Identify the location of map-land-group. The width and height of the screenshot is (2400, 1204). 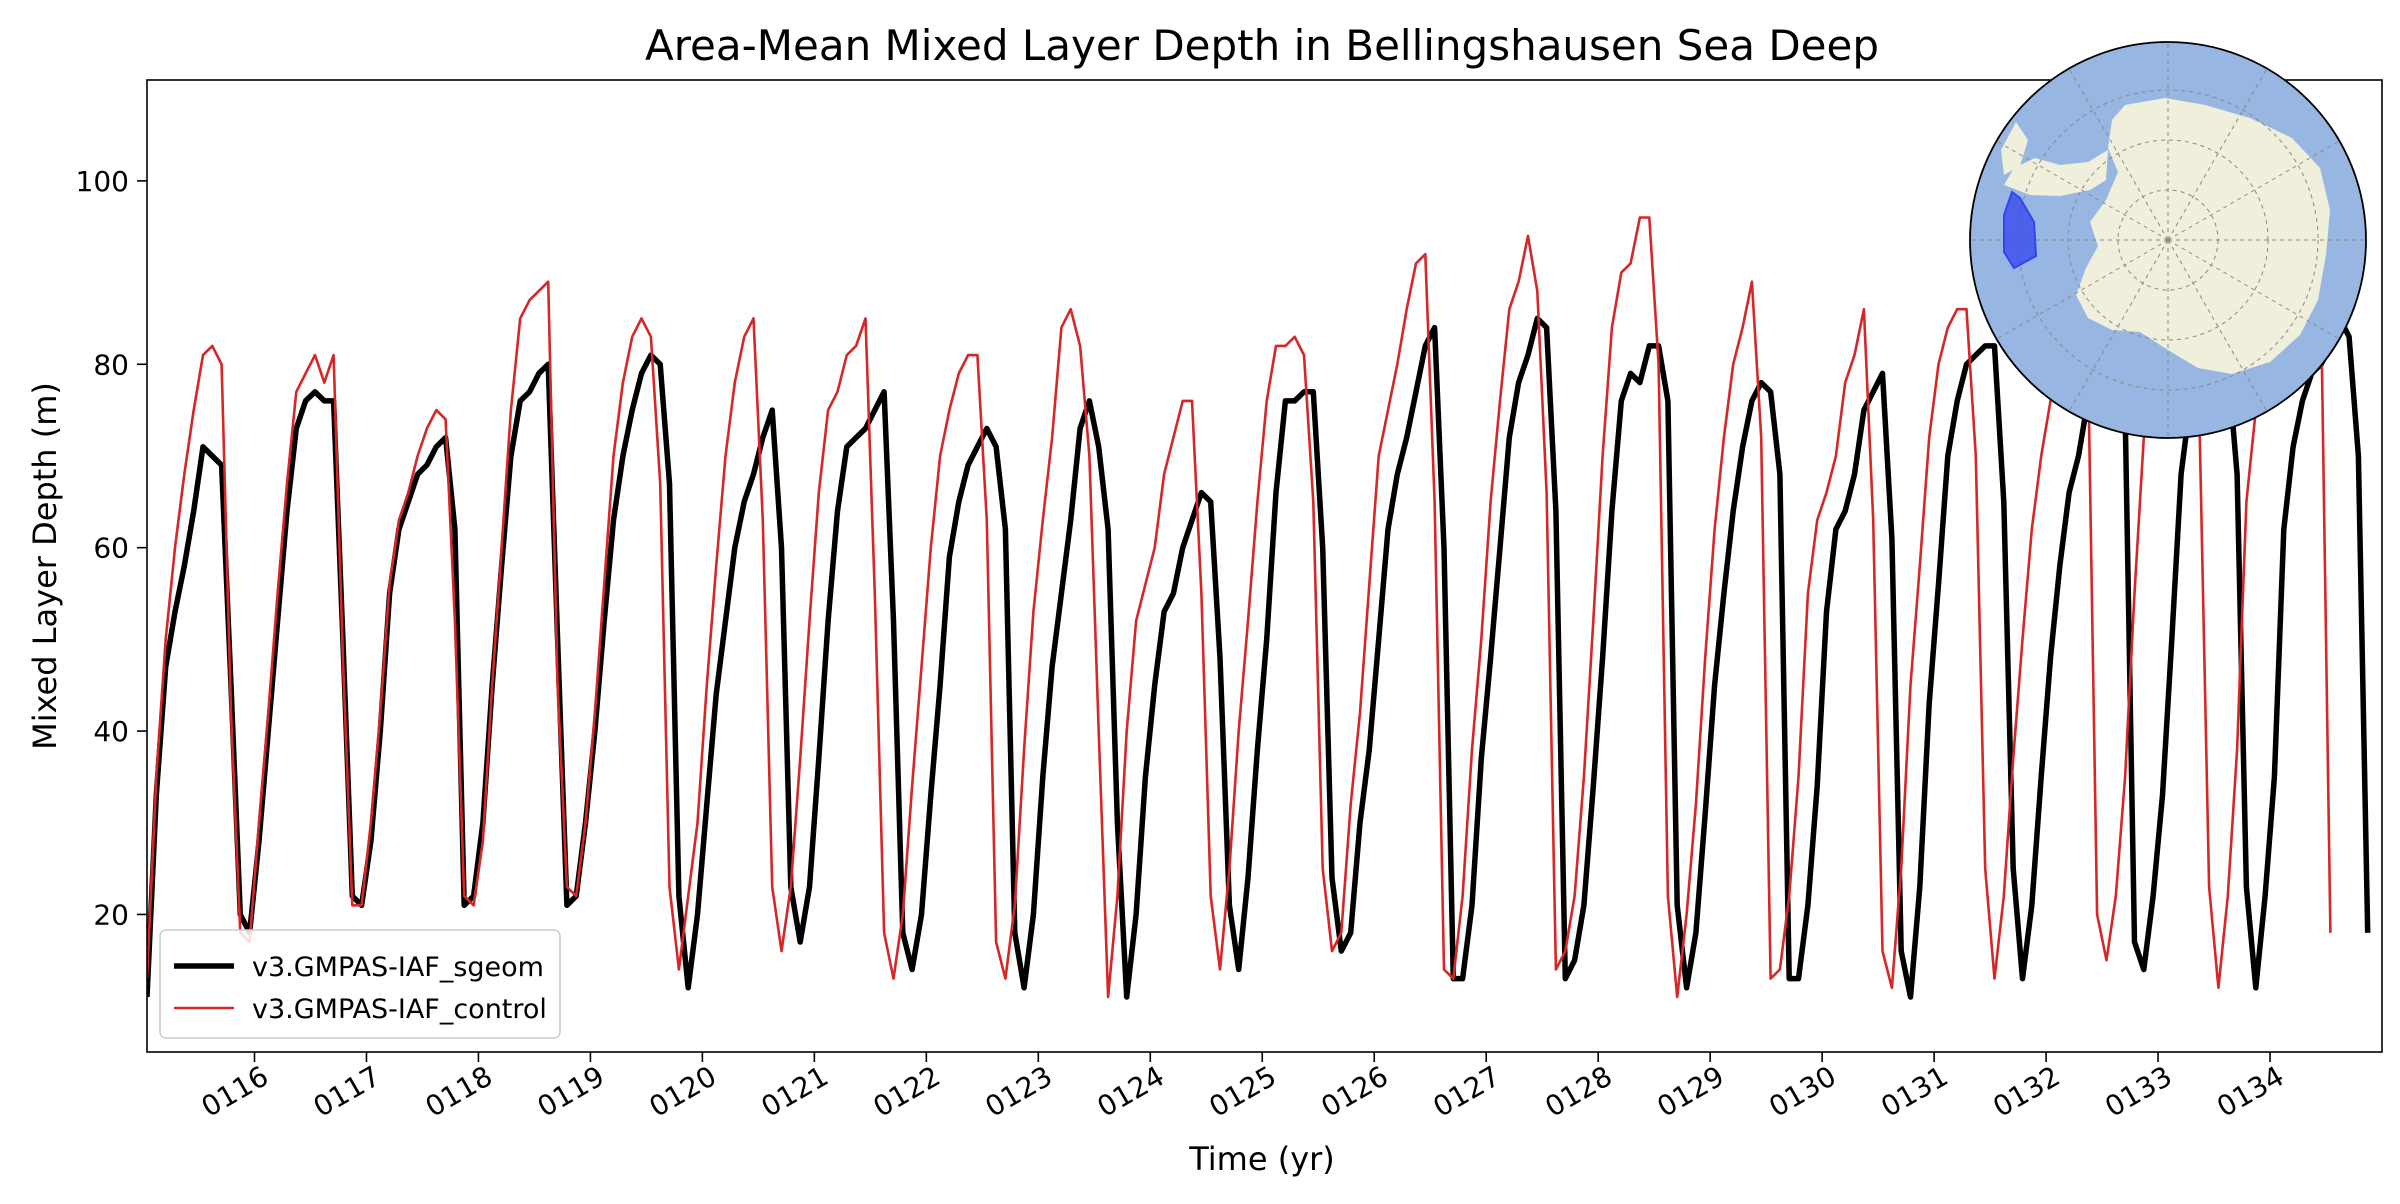
(2165, 236).